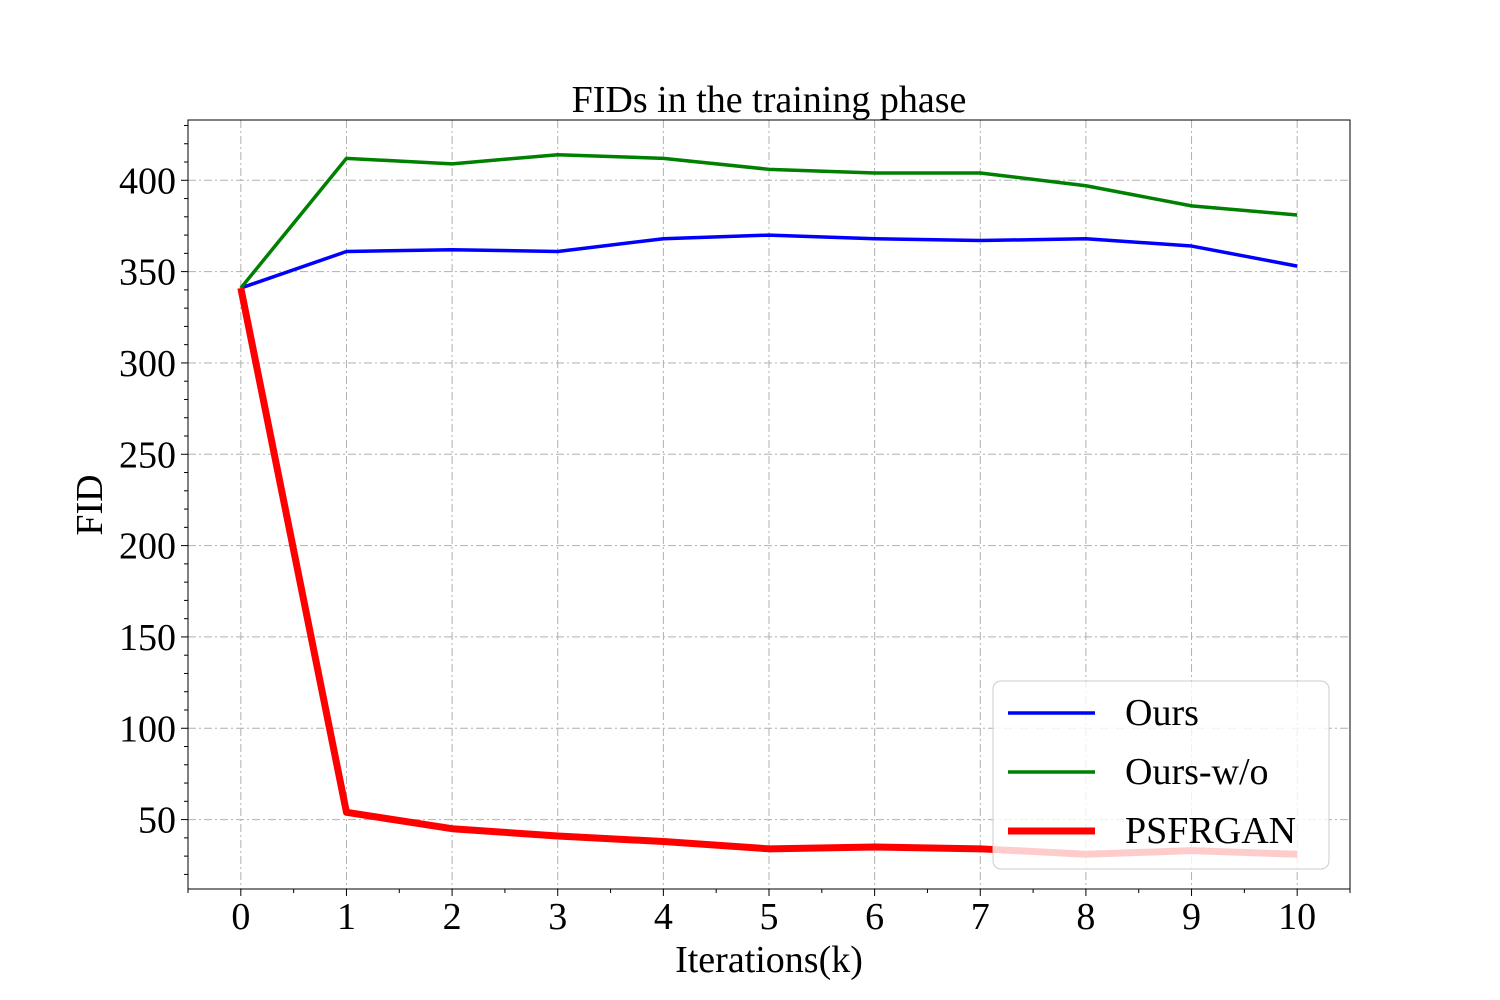 This screenshot has height=1000, width=1500. What do you see at coordinates (147, 729) in the screenshot?
I see `y-tick-label-1: 100` at bounding box center [147, 729].